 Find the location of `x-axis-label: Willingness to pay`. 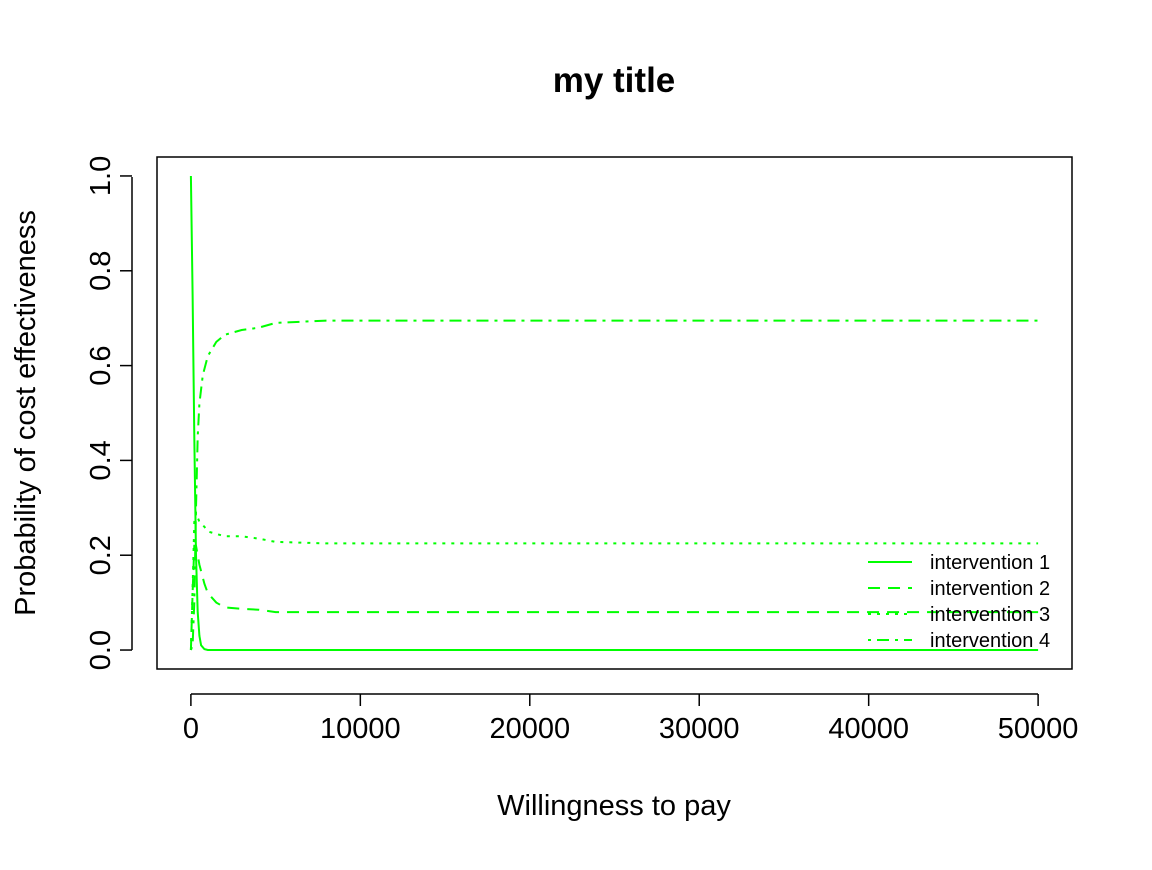

x-axis-label: Willingness to pay is located at coordinates (614, 806).